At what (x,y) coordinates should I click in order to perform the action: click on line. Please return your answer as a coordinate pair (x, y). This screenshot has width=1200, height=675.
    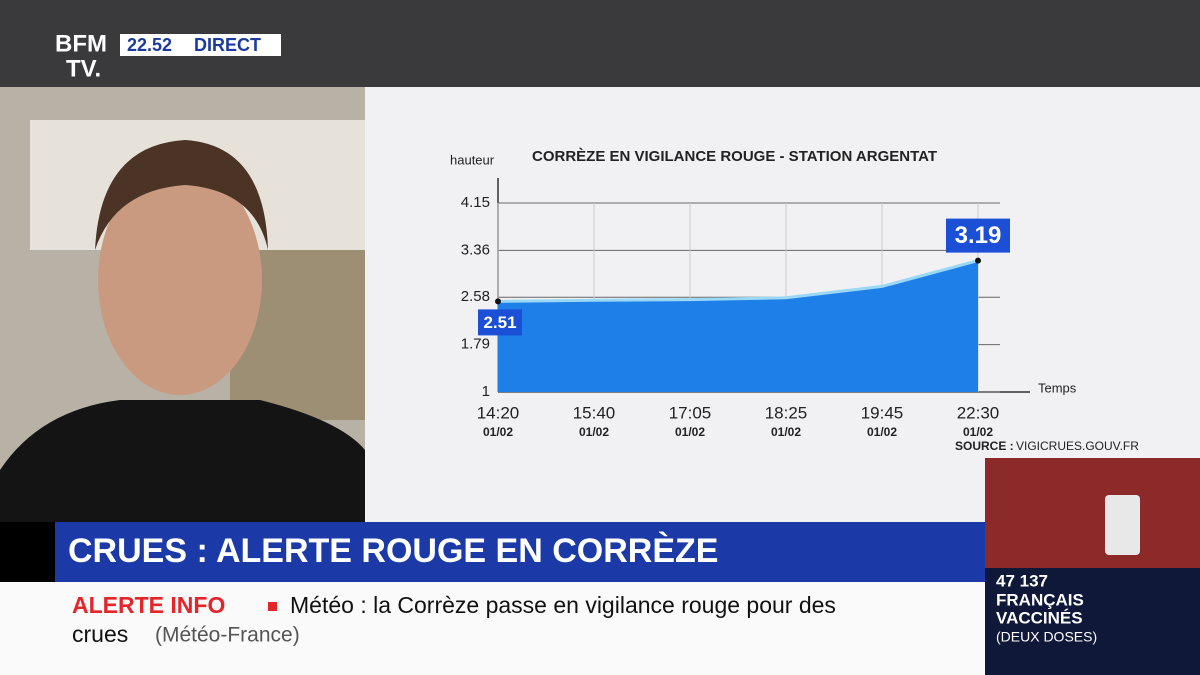
    Looking at the image, I should click on (738, 281).